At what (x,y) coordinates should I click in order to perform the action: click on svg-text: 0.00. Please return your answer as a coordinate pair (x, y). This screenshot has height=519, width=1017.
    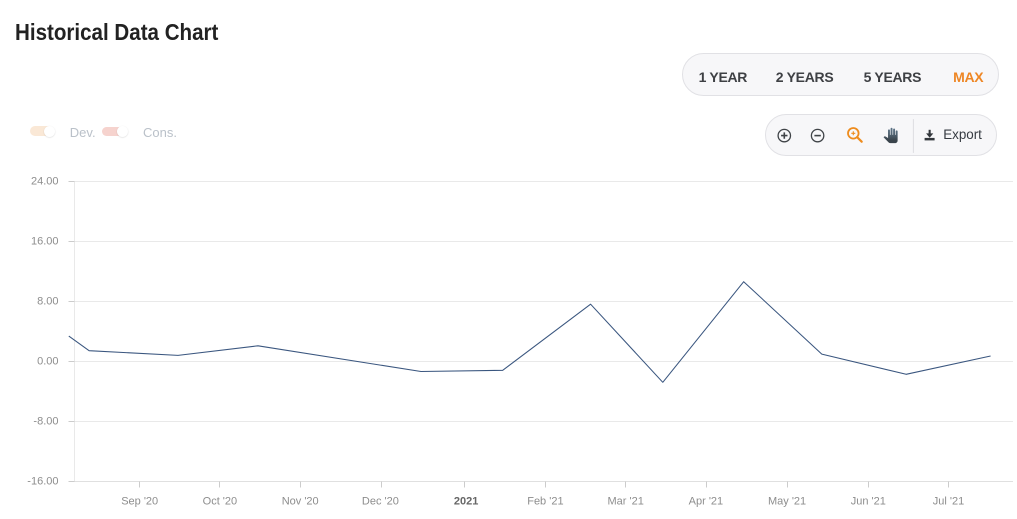
    Looking at the image, I should click on (47, 362).